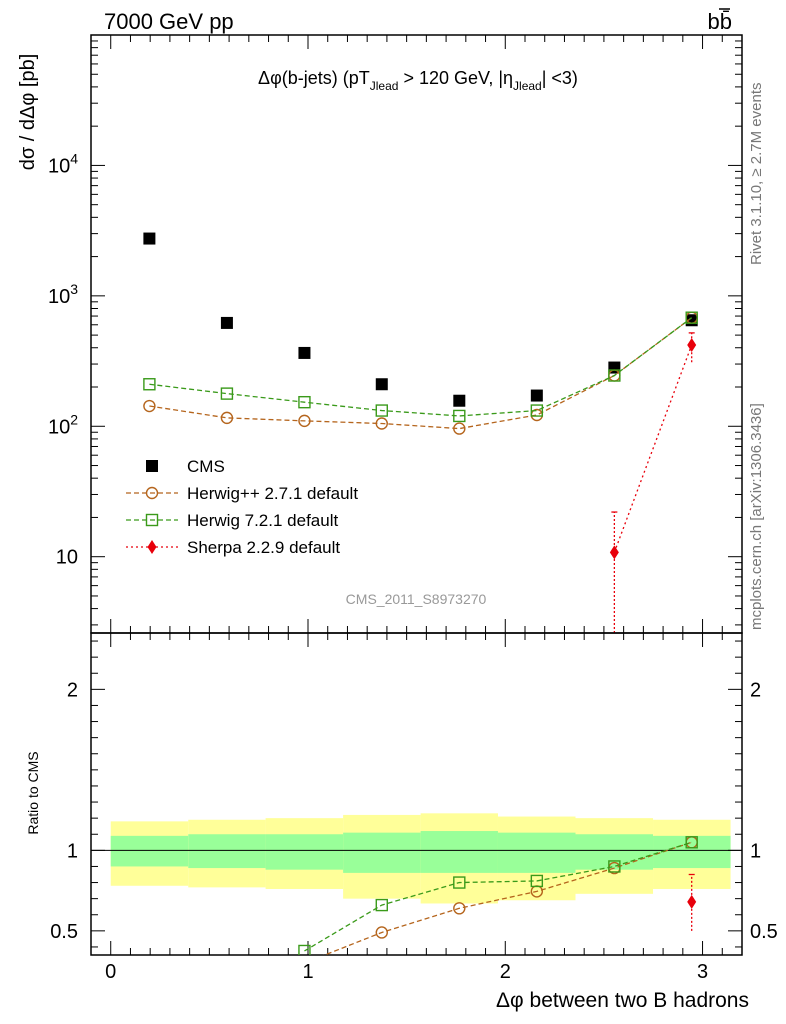  Describe the element at coordinates (33, 792) in the screenshot. I see `ratio-y-axis-label: Ratio to CMS` at that location.